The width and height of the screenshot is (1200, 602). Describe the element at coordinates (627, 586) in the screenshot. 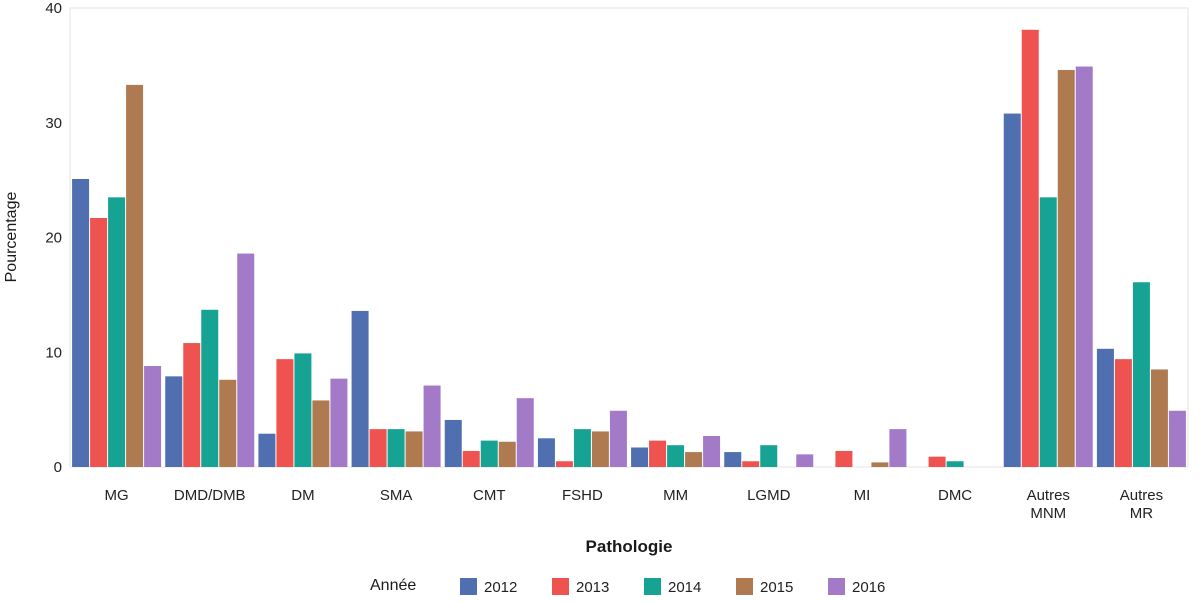

I see `legend: Année 2012 2013 2014 2015 2016` at that location.